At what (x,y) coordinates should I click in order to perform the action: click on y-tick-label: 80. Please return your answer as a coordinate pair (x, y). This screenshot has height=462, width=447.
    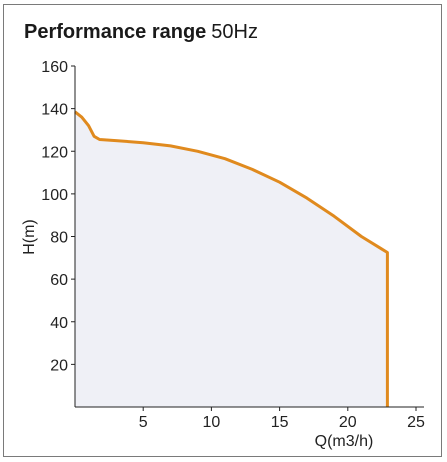
    Looking at the image, I should click on (59, 238).